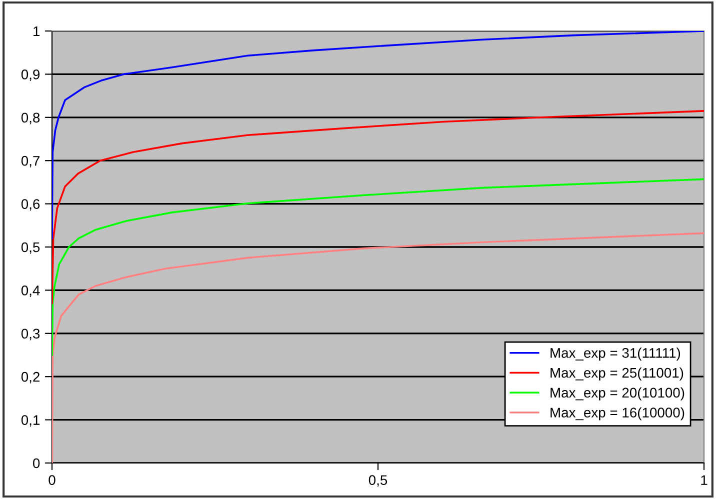  What do you see at coordinates (30, 378) in the screenshot?
I see `y-tick-label: 0,2` at bounding box center [30, 378].